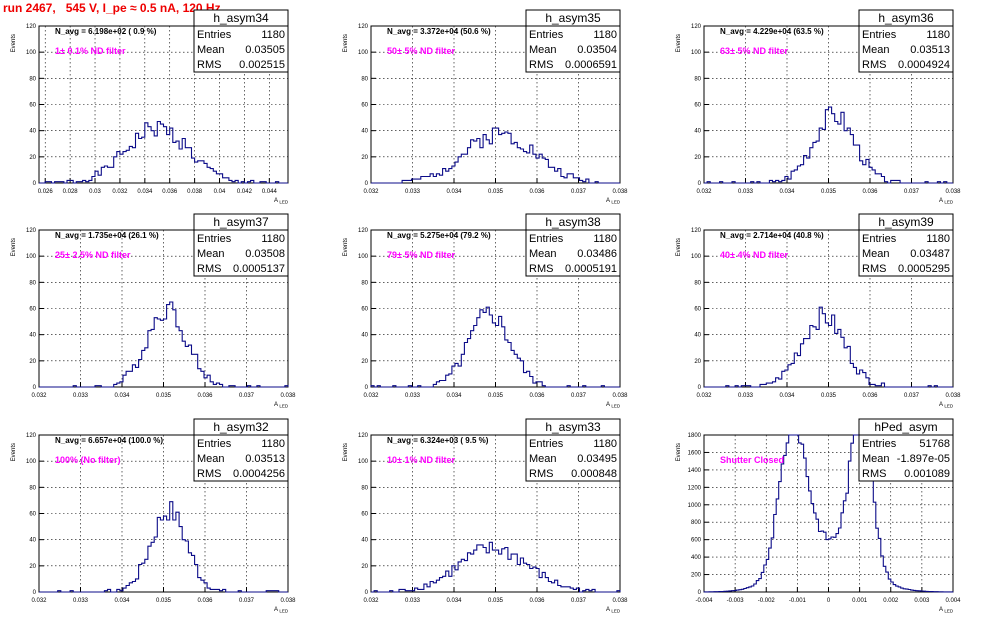 Image resolution: width=996 pixels, height=622 pixels. Describe the element at coordinates (695, 453) in the screenshot. I see `y-tick-label: 1600` at that location.